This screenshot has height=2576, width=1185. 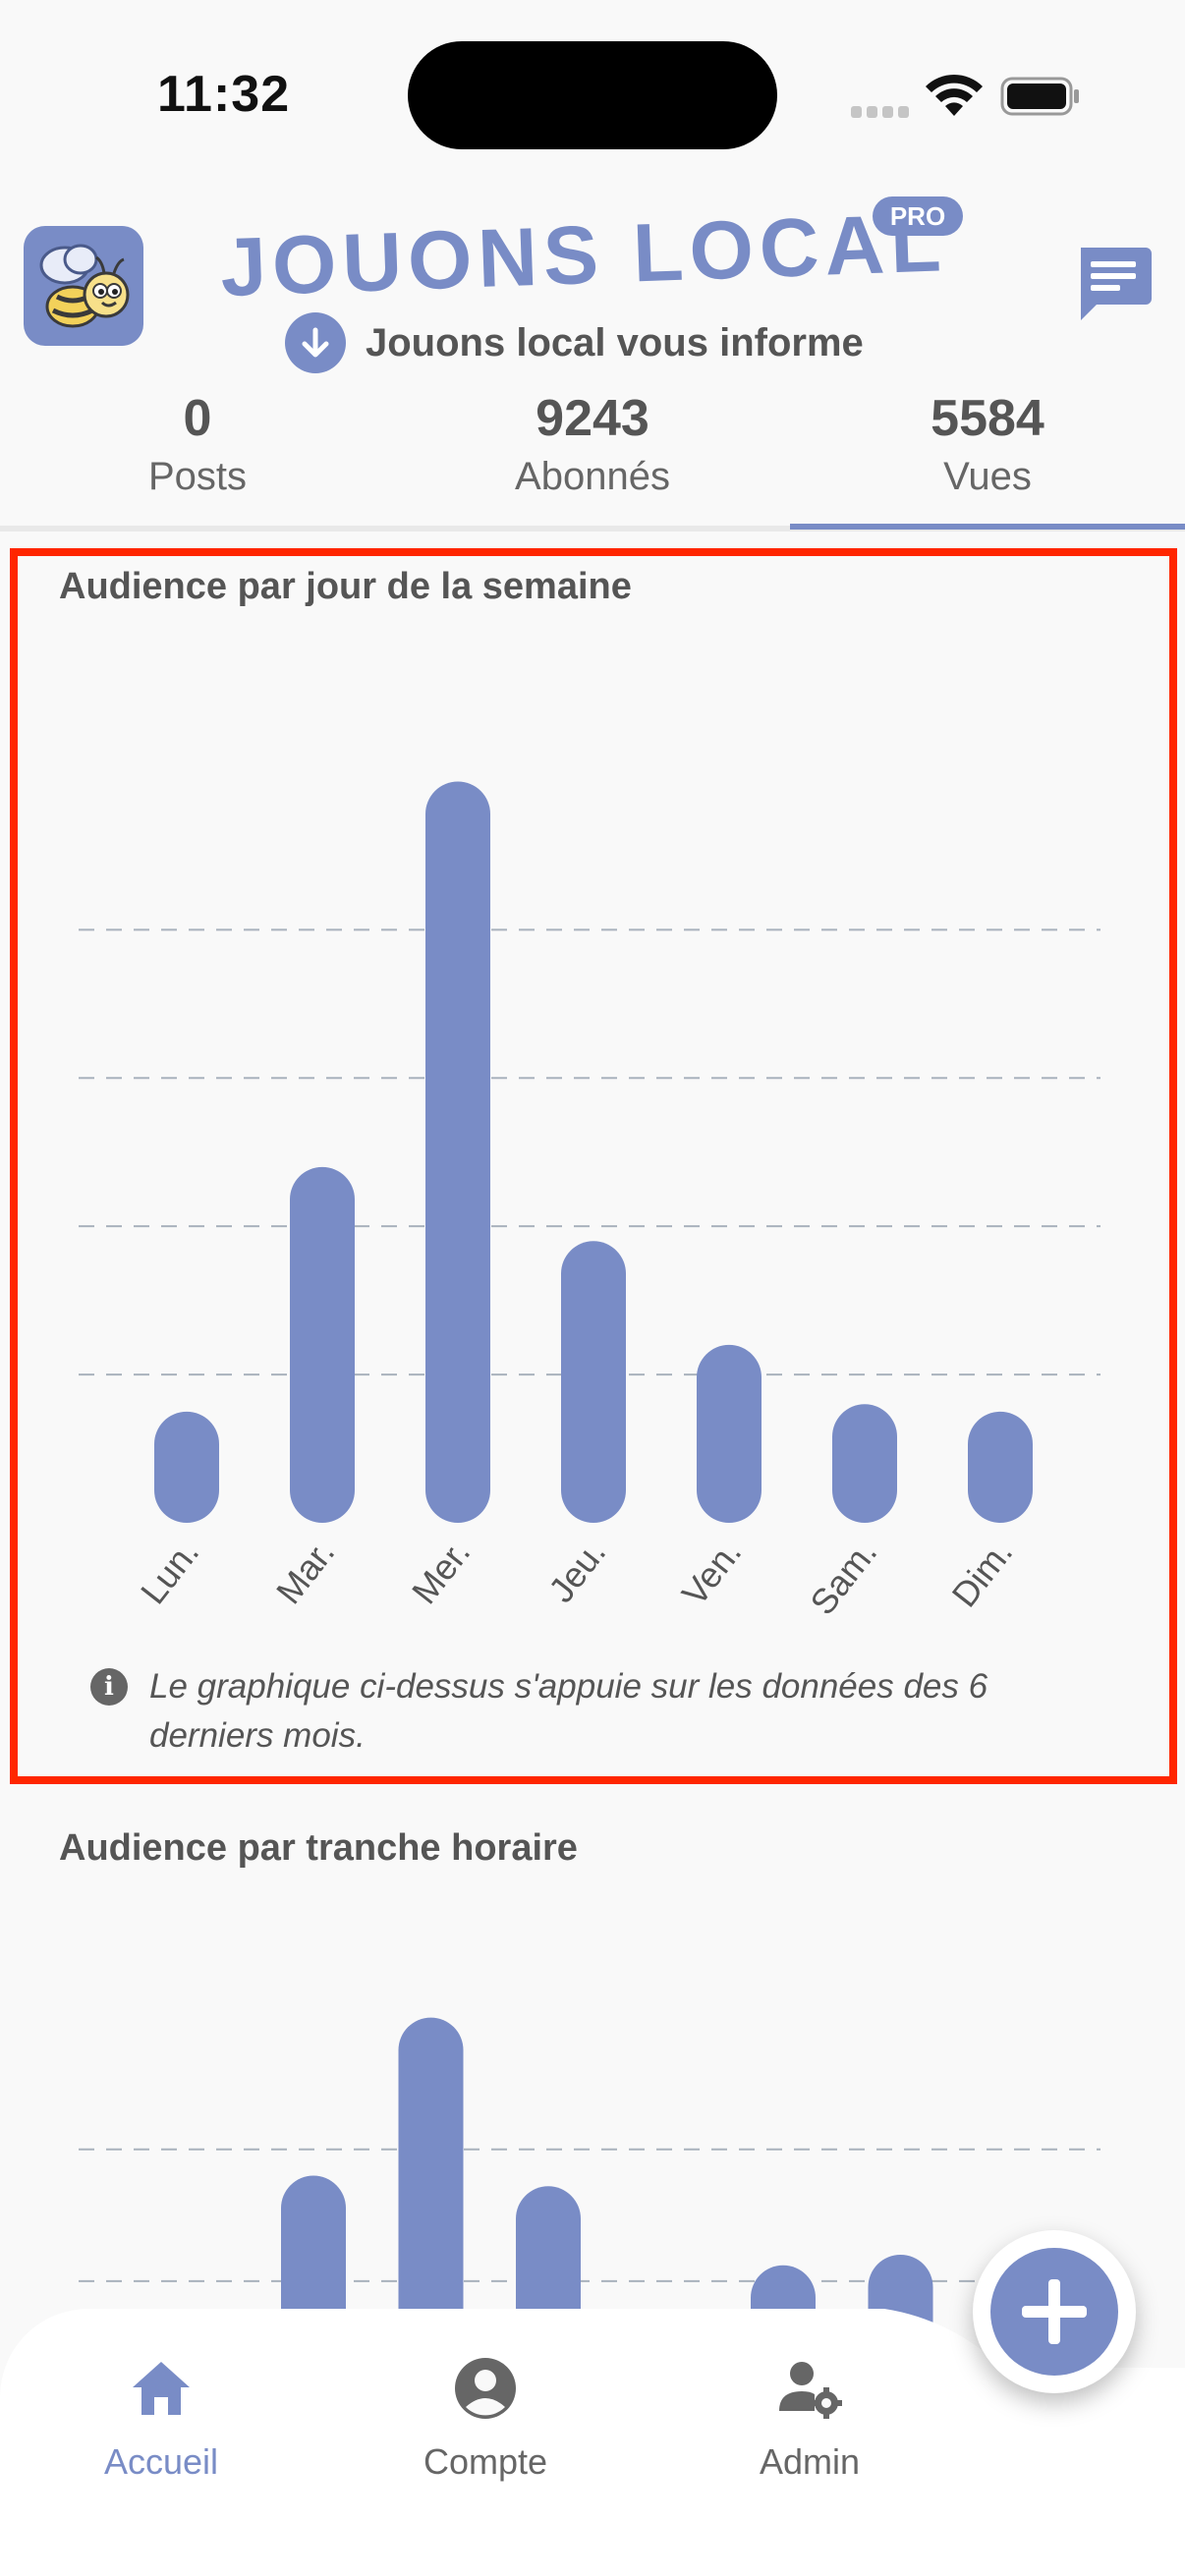 I want to click on stat-label: Abonnés, so click(x=592, y=476).